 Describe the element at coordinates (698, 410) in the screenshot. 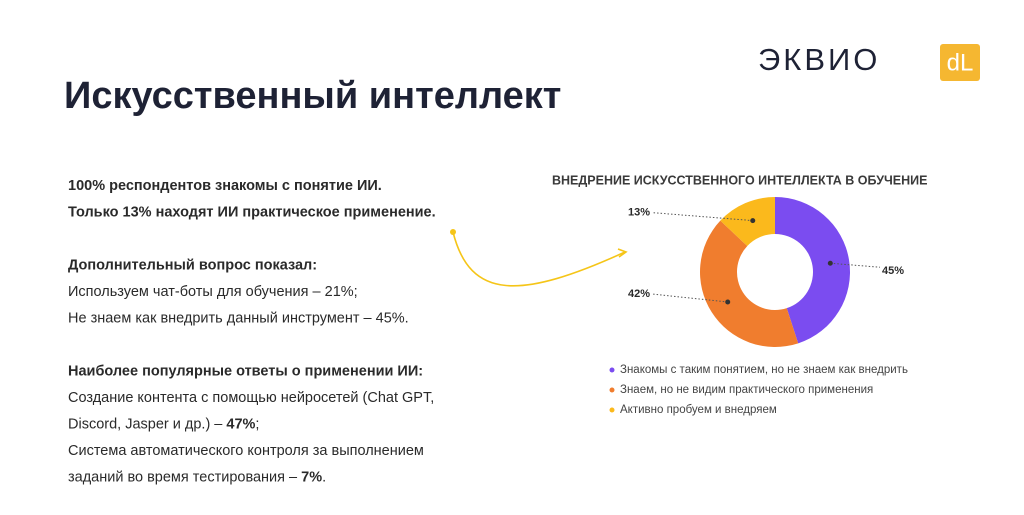

I see `legend-label: Активно пробуем и внедряем` at that location.